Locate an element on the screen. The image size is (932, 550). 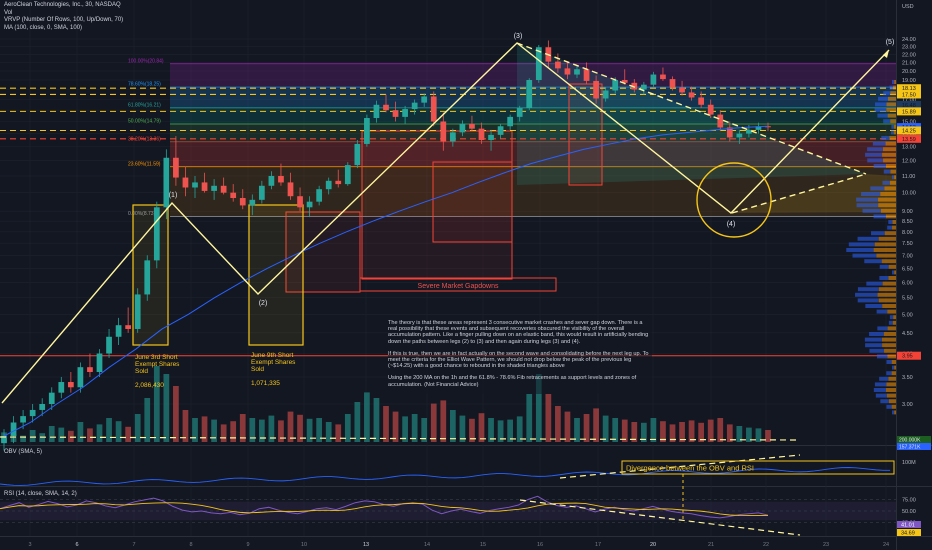
price-tag-label: 17.50 is located at coordinates (909, 95).